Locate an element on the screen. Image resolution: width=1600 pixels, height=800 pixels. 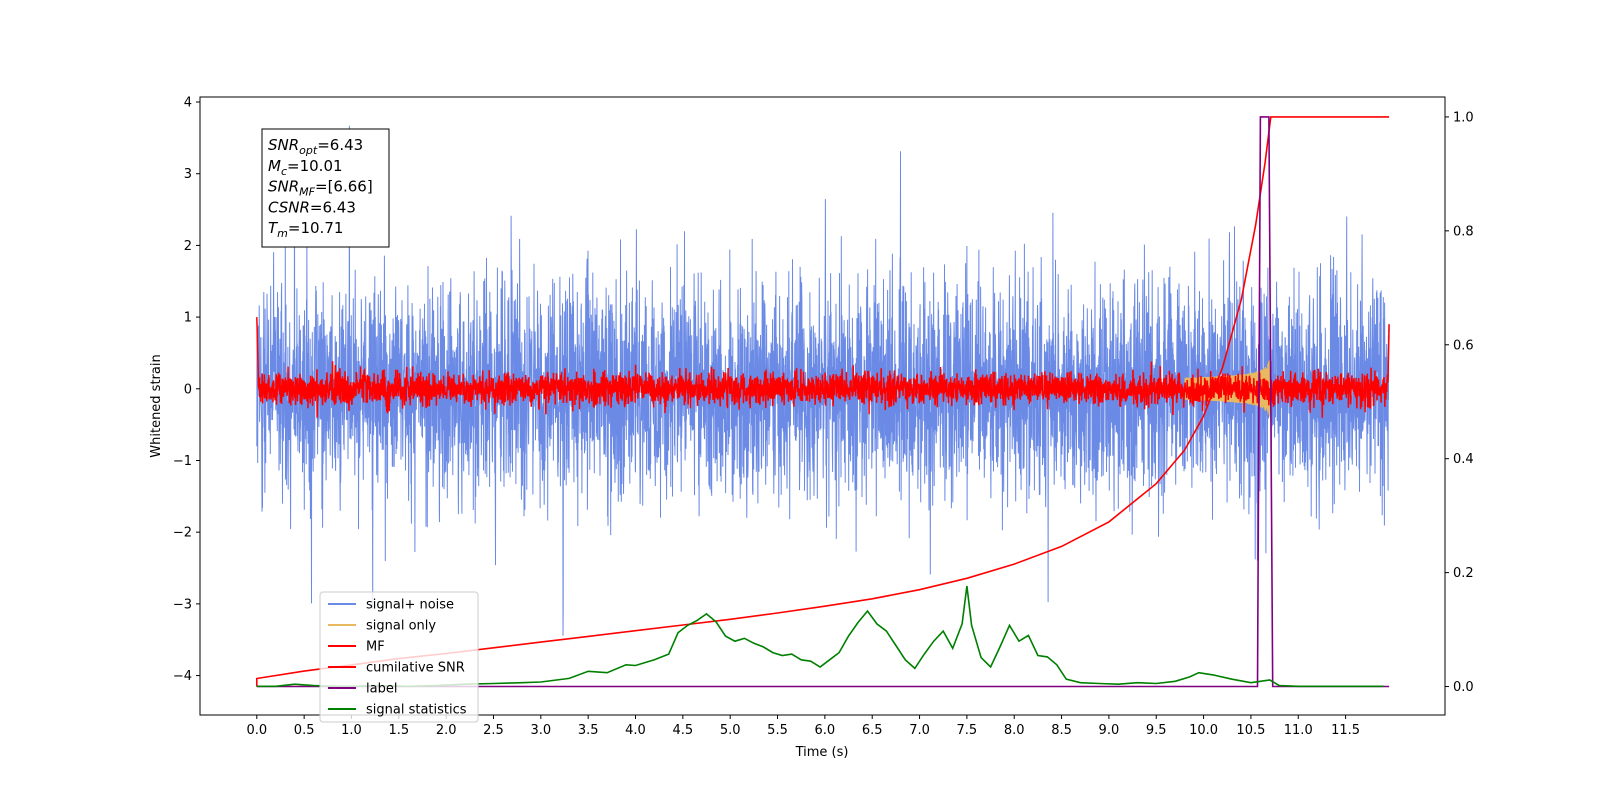
y-left-tick-label: 3 is located at coordinates (188, 174).